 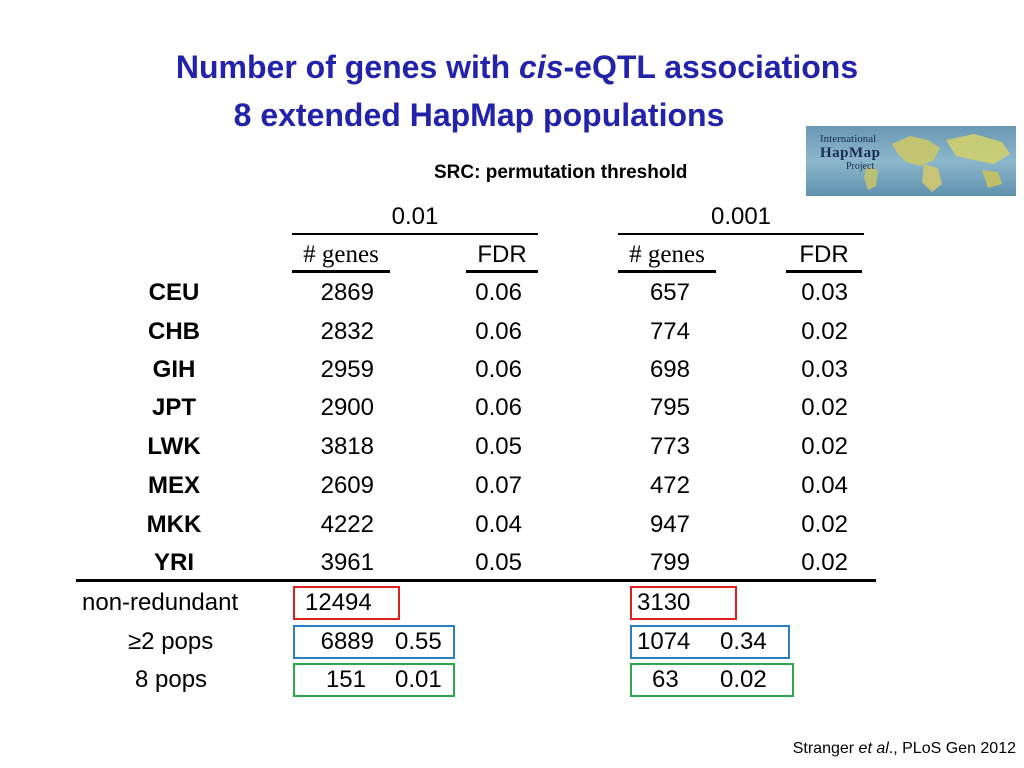 I want to click on col-header-fdr-2: FDR, so click(x=824, y=254).